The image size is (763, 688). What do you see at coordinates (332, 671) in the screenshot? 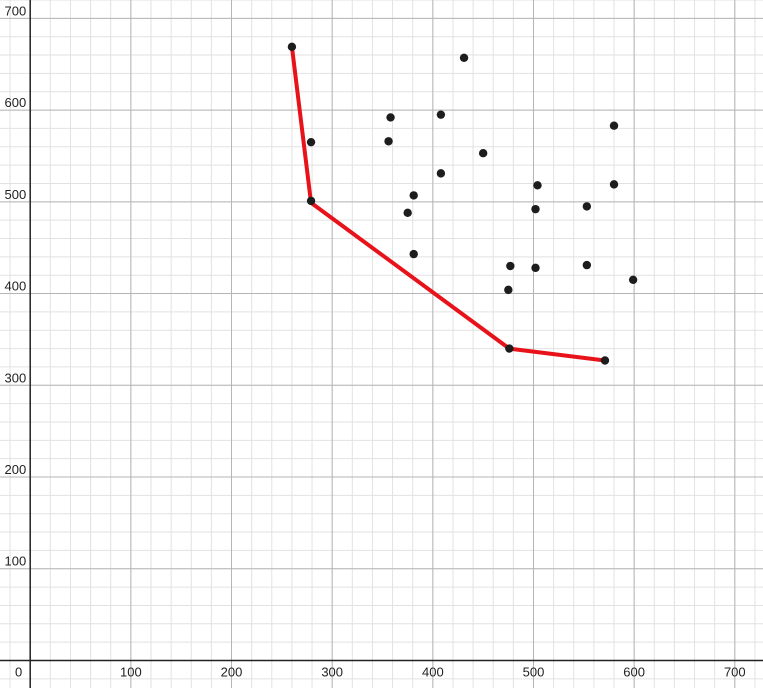
I see `x-tick-label: 300` at bounding box center [332, 671].